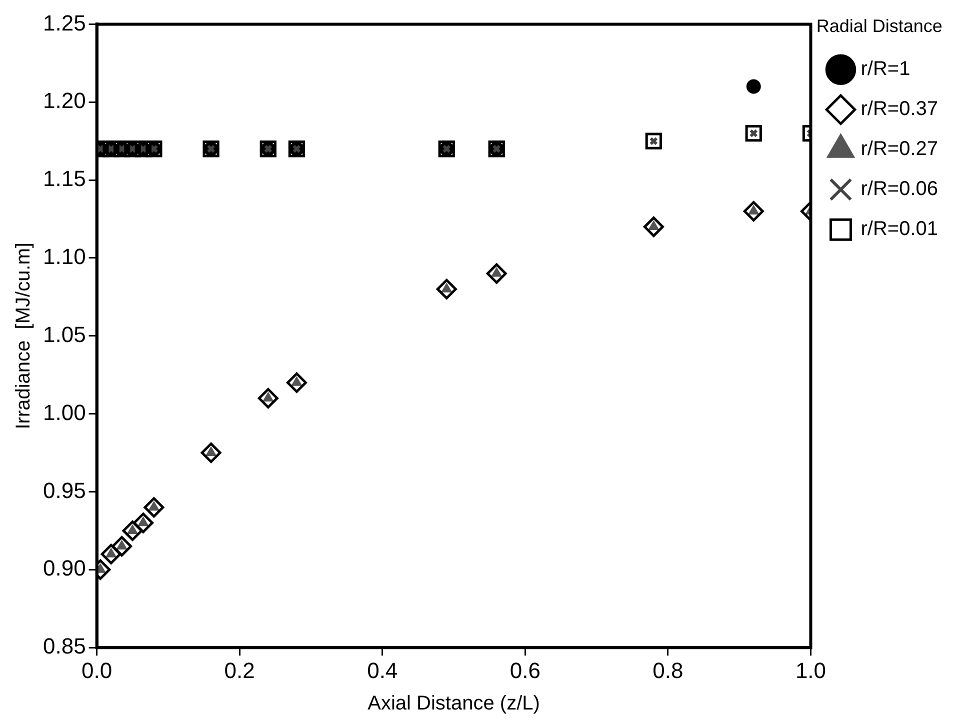 Image resolution: width=961 pixels, height=728 pixels. Describe the element at coordinates (885, 69) in the screenshot. I see `legend-label: r/R=1` at that location.